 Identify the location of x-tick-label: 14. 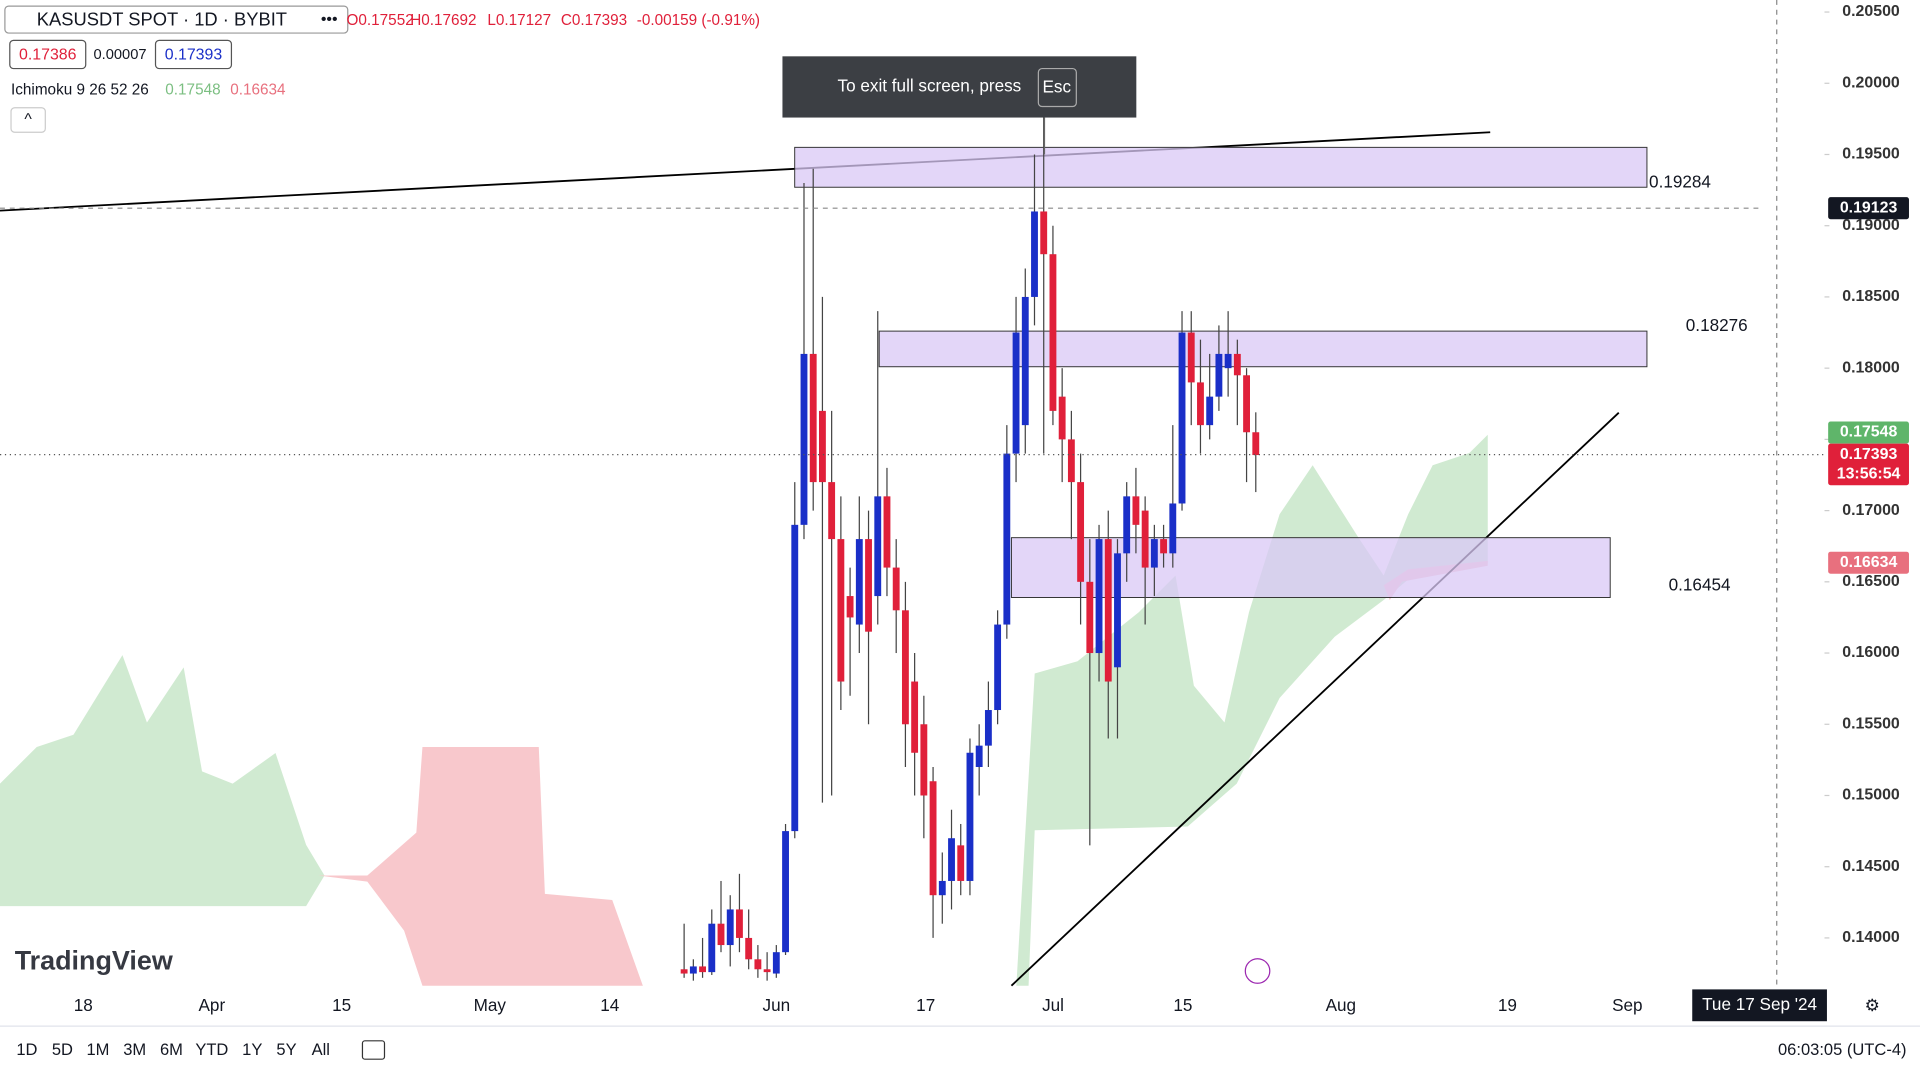
(610, 1005).